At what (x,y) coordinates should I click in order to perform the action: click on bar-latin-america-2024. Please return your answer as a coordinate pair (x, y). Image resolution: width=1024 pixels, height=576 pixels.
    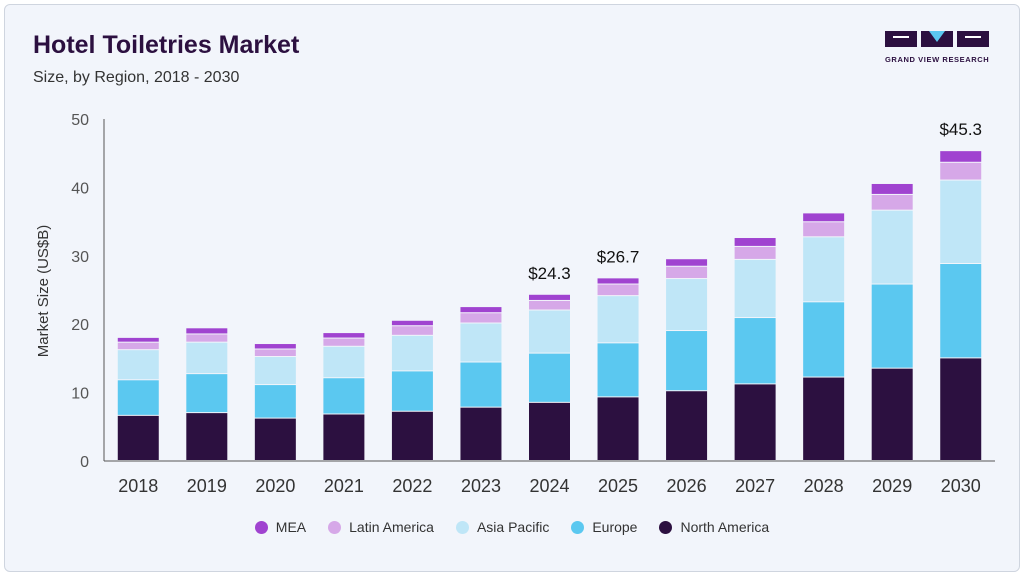
    Looking at the image, I should click on (549, 305).